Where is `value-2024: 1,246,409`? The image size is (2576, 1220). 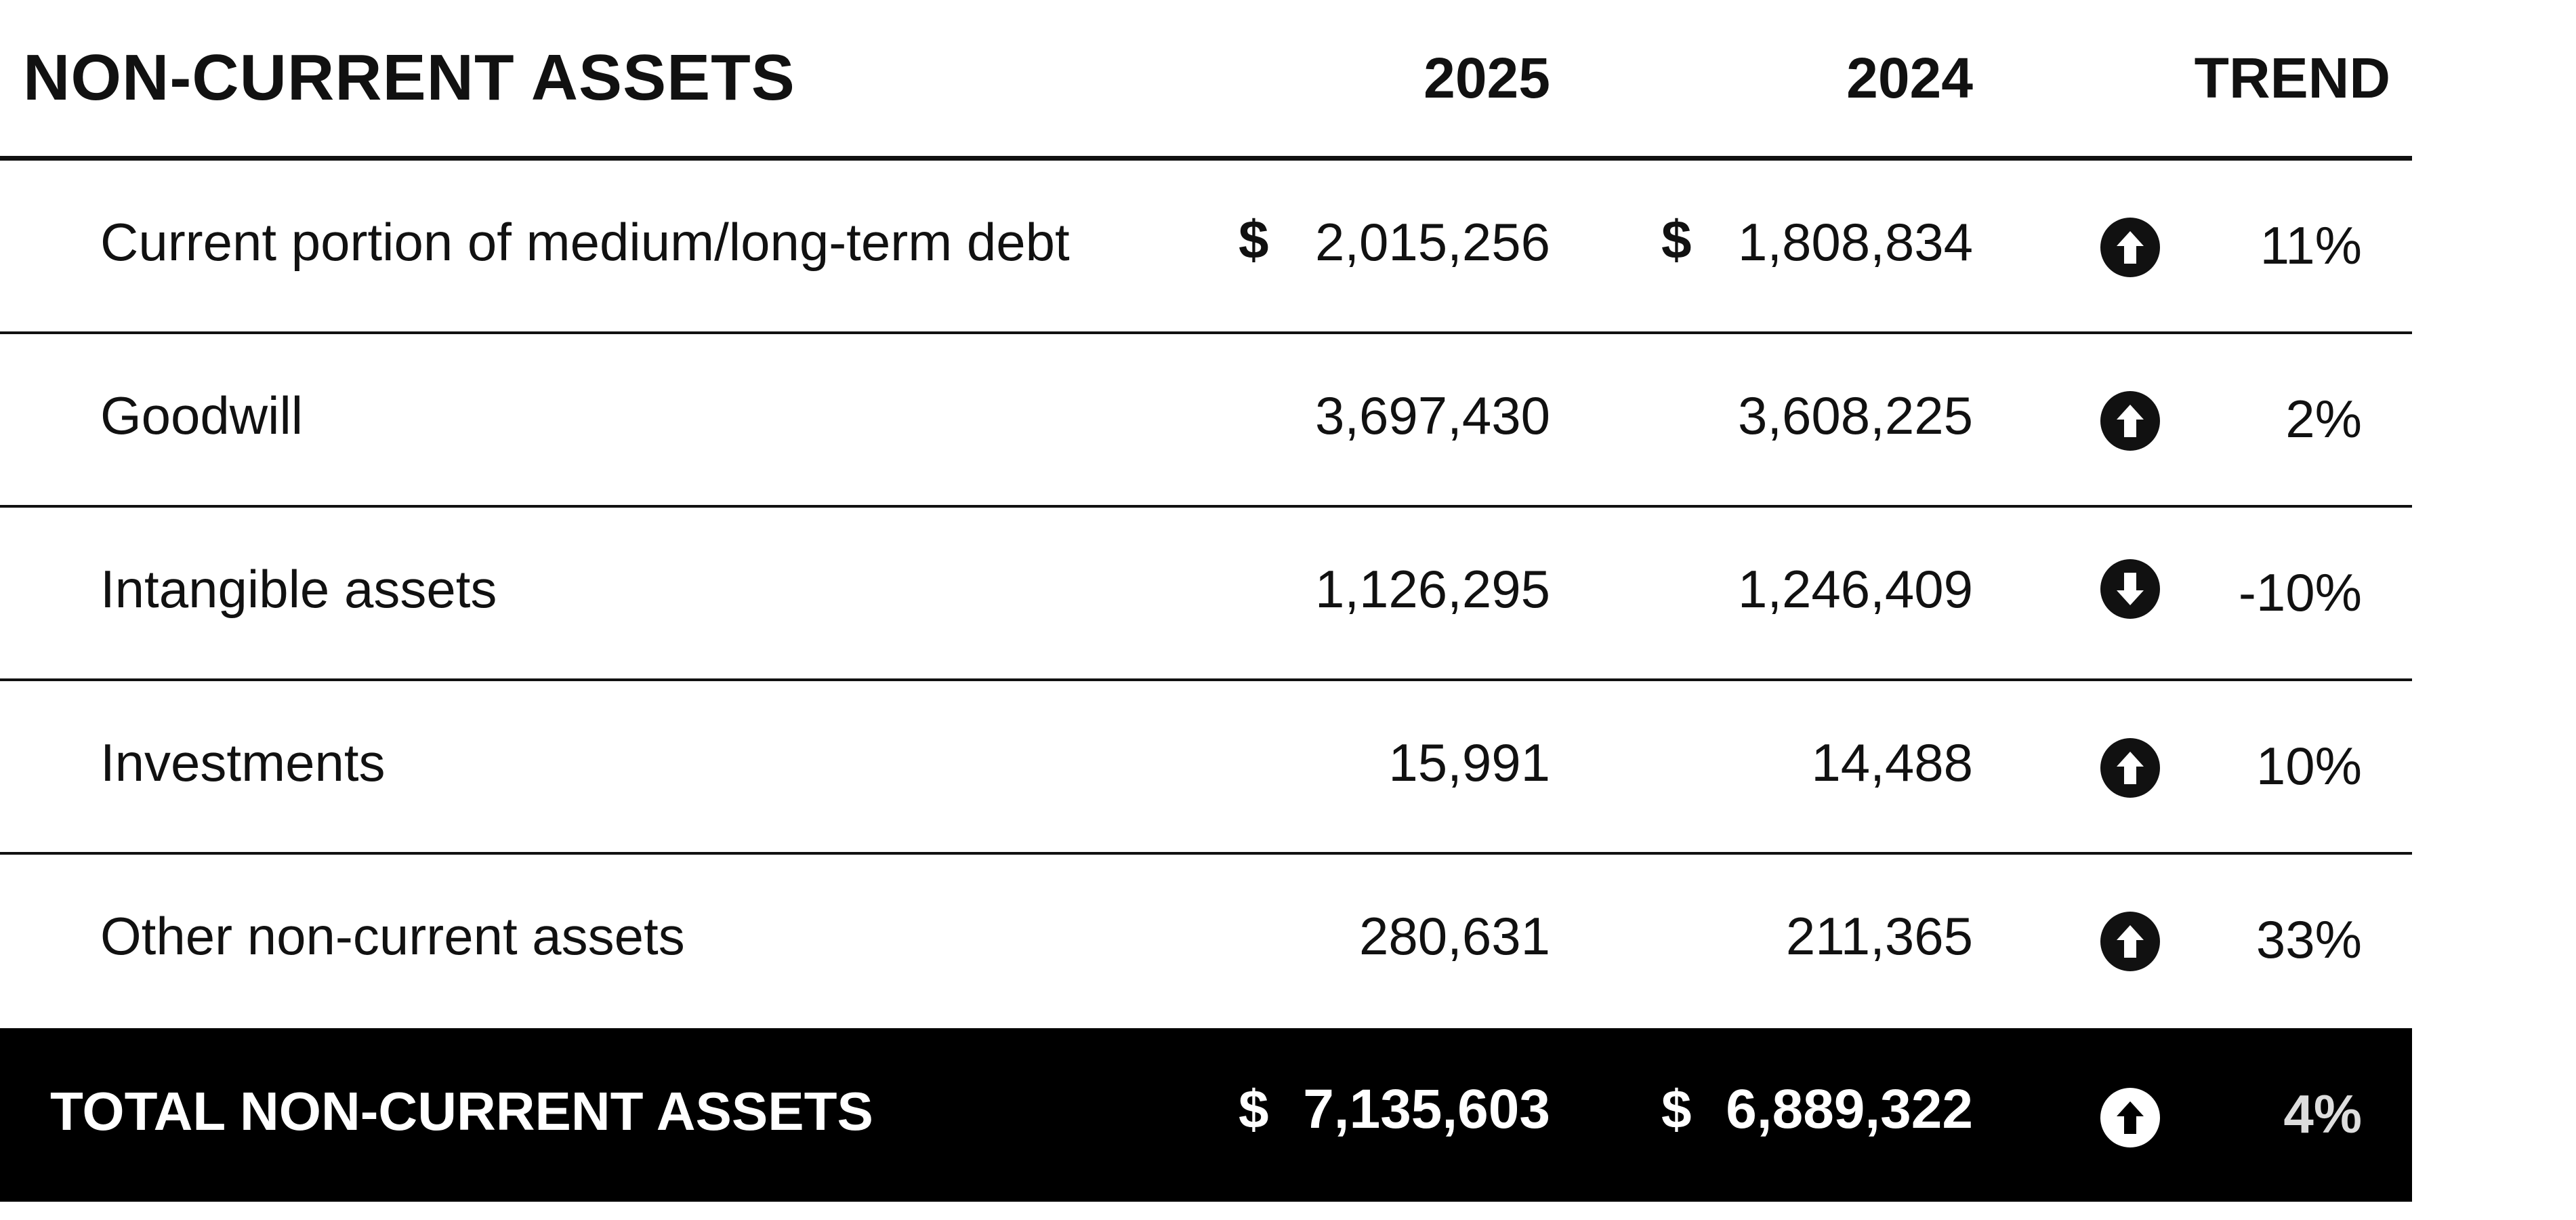 value-2024: 1,246,409 is located at coordinates (1855, 589).